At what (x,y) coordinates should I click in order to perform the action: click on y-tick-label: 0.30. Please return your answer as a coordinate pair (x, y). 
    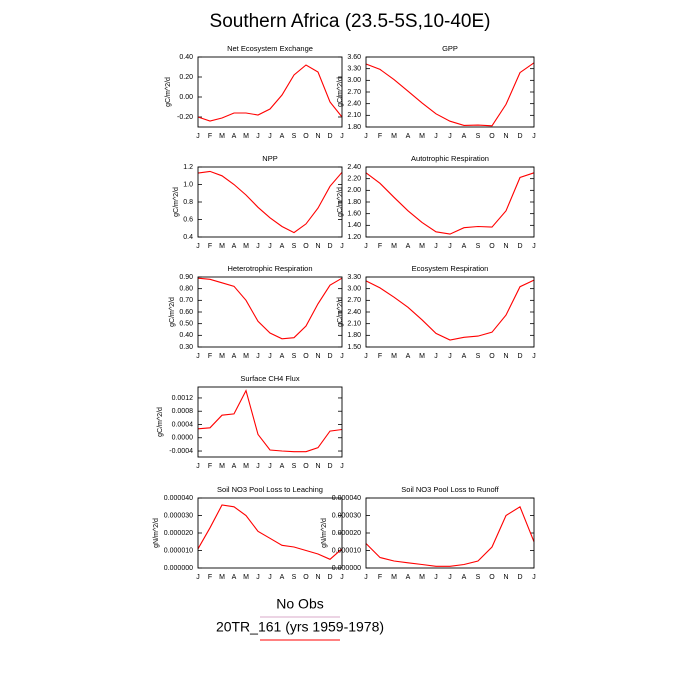
    Looking at the image, I should click on (186, 347).